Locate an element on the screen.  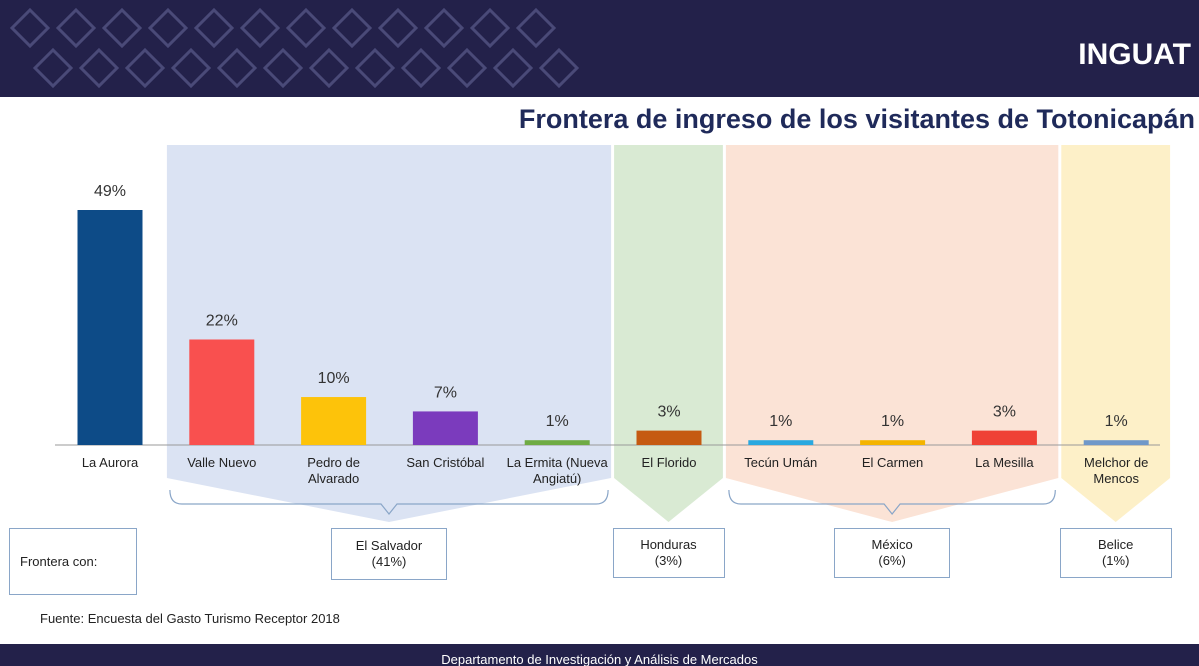
group-box: Belice (1%) is located at coordinates (1115, 553).